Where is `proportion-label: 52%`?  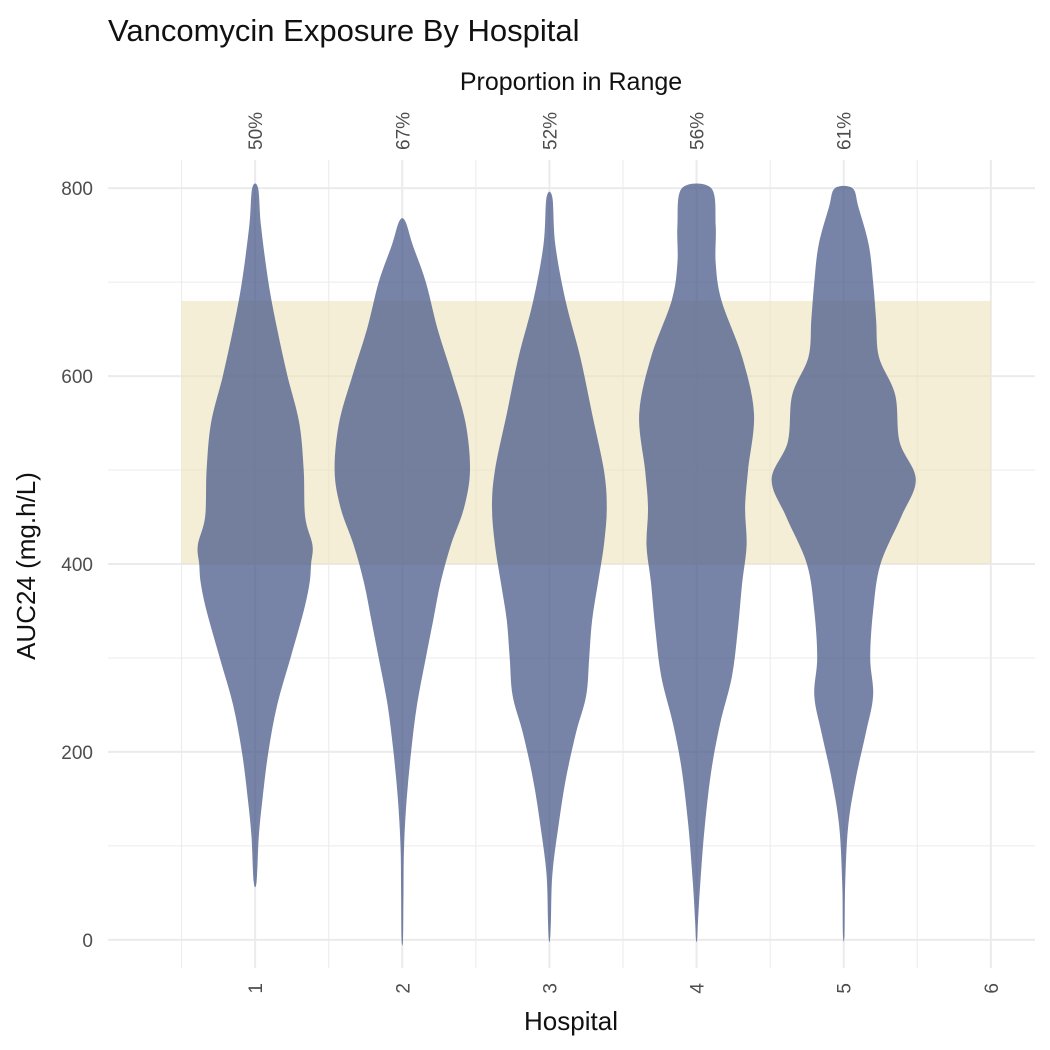 proportion-label: 52% is located at coordinates (550, 131).